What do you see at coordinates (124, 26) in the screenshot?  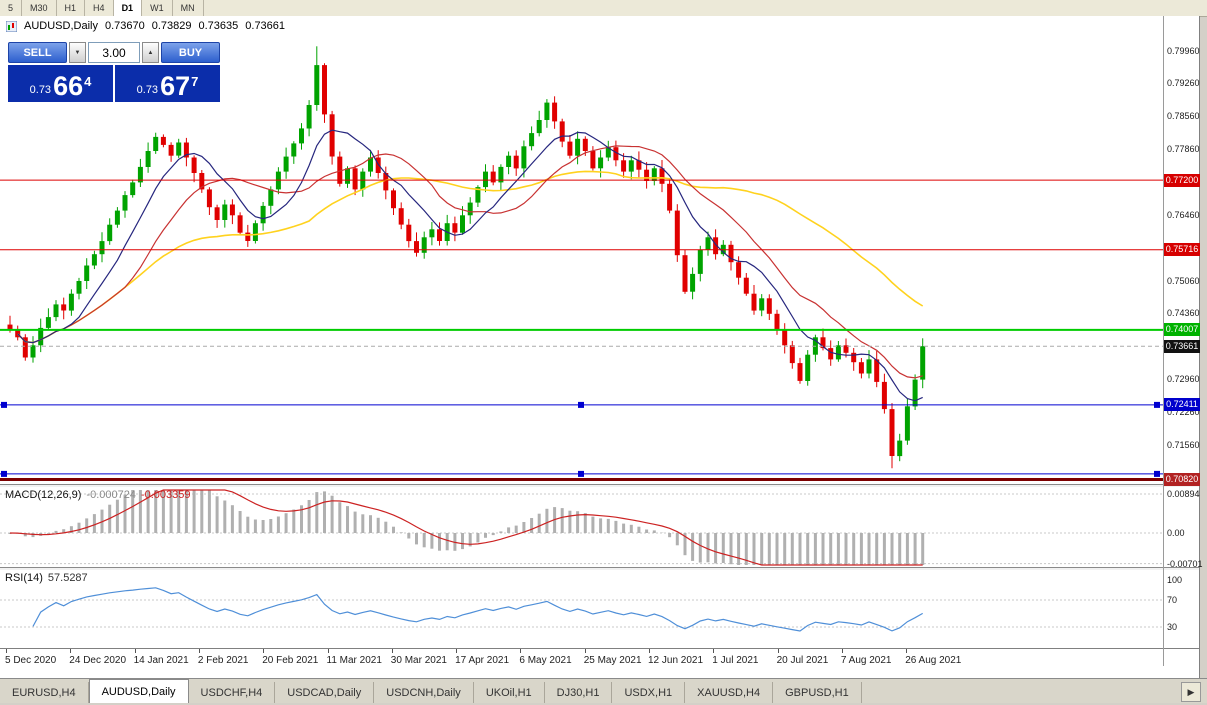 I see `ohlc-open: 0.73670` at bounding box center [124, 26].